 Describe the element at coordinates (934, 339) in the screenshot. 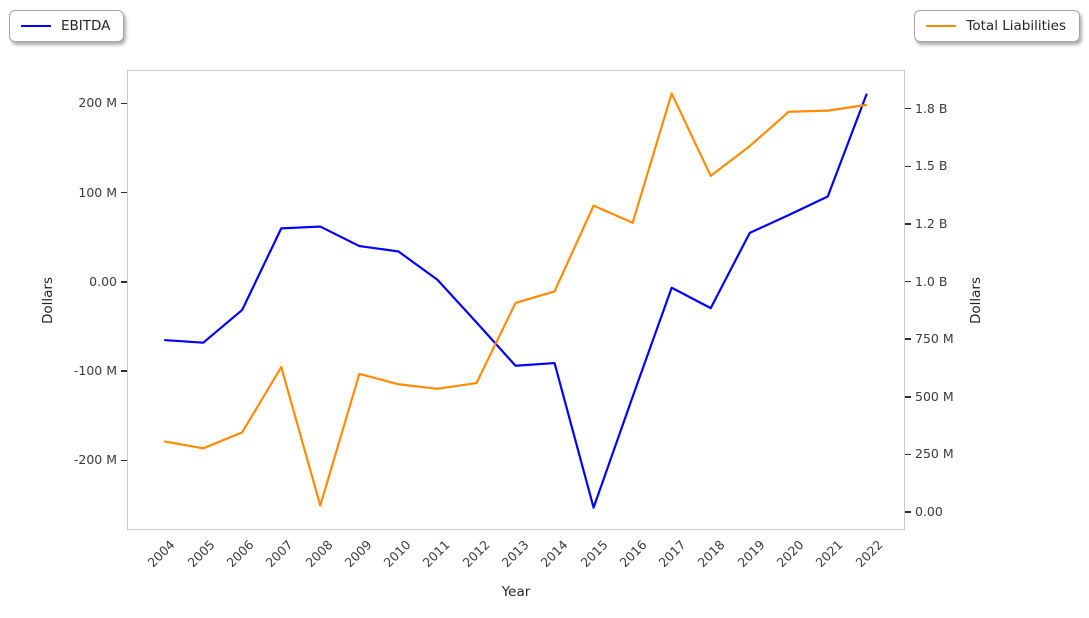

I see `right-axis-tick-label: 750 M` at that location.